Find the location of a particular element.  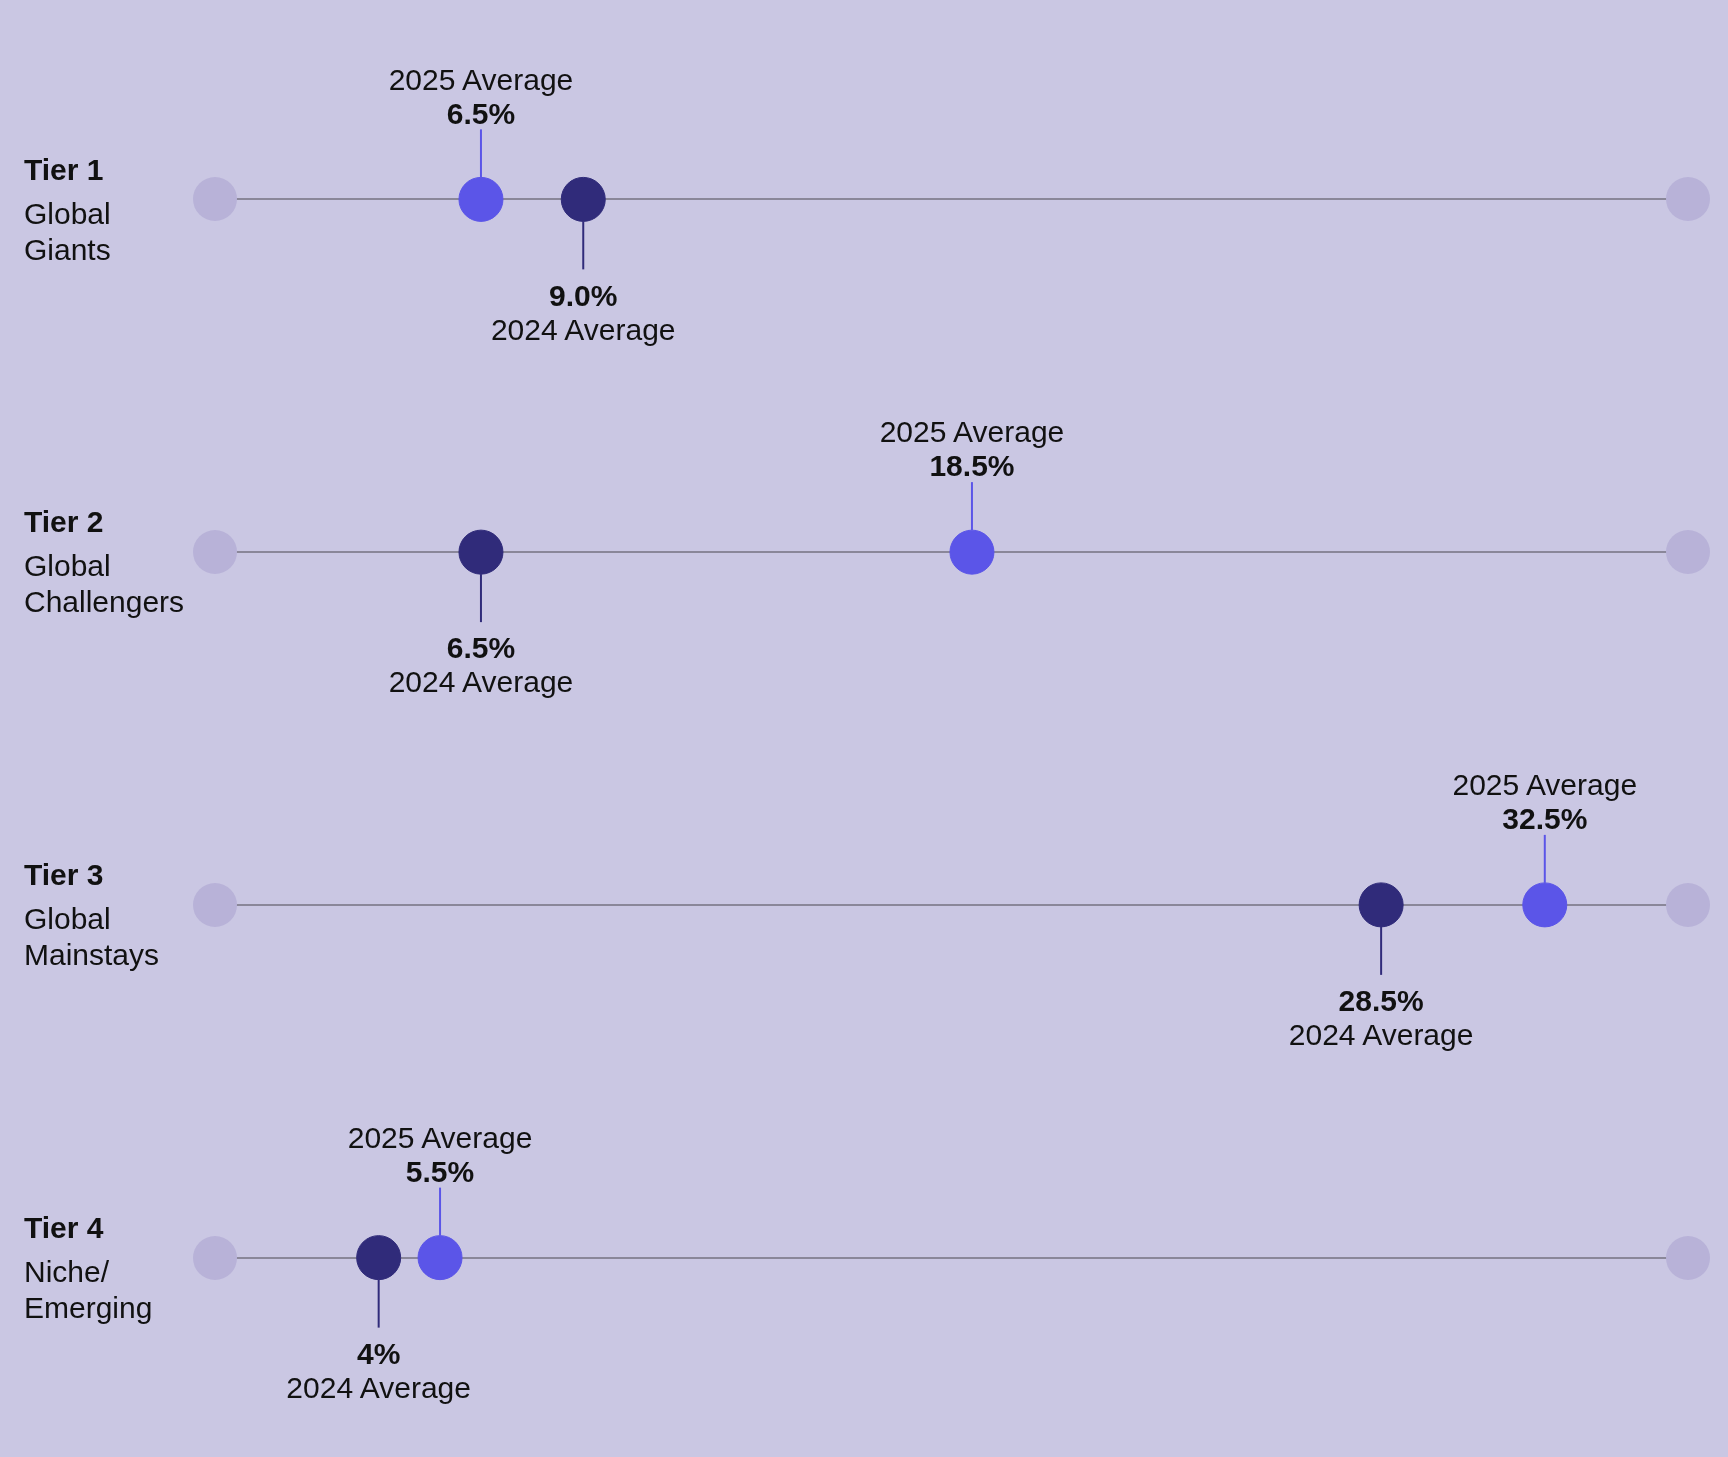

y-tick-label: Tier 4 Niche/ Emerging is located at coordinates (88, 1267).